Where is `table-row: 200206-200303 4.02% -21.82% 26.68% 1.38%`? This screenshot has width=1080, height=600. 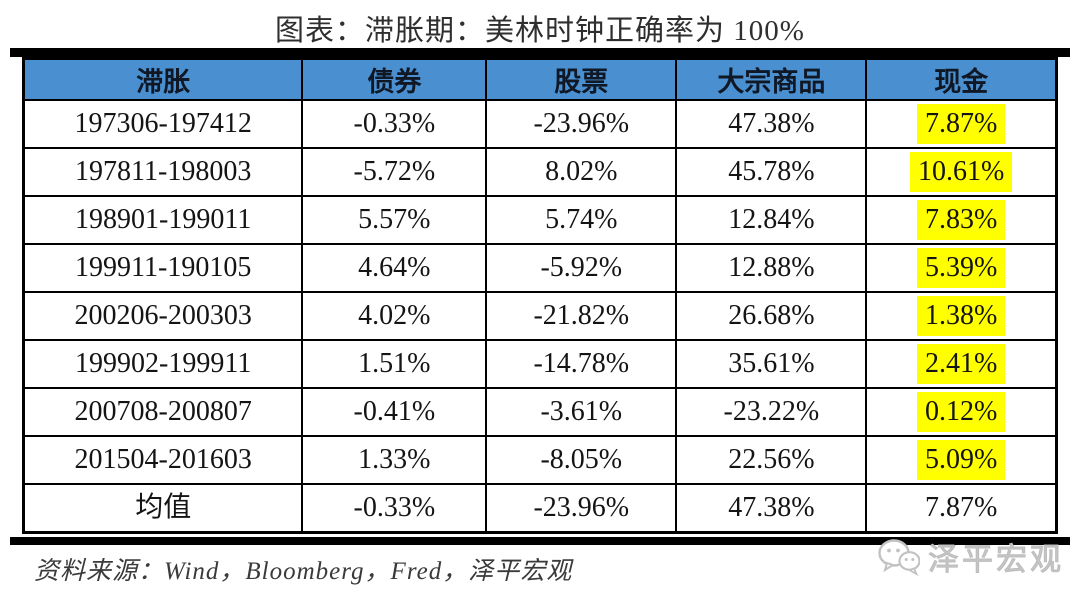
table-row: 200206-200303 4.02% -21.82% 26.68% 1.38% is located at coordinates (540, 316).